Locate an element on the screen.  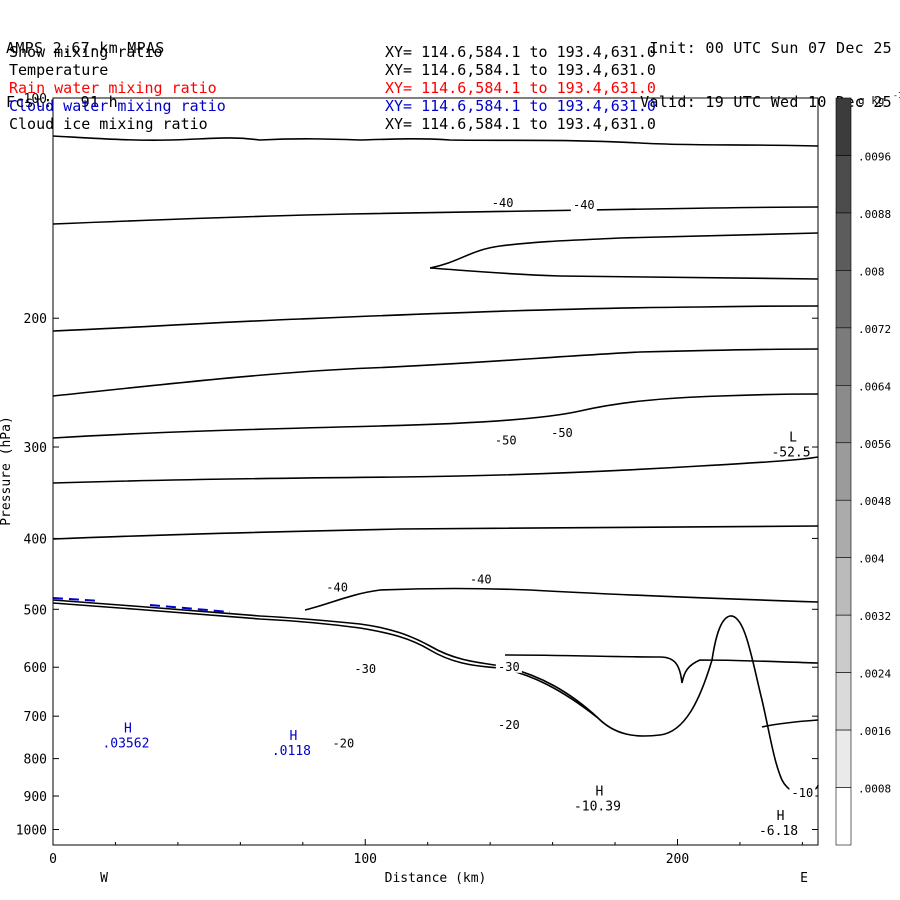
colorbar-label: .008 is located at coordinates (871, 271).